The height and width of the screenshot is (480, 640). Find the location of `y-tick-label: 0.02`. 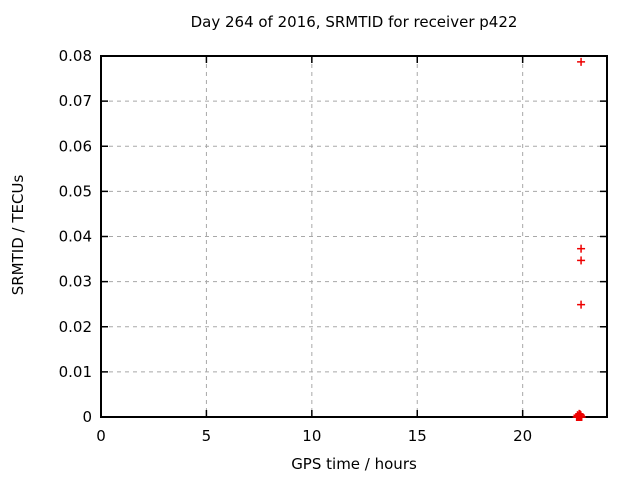

y-tick-label: 0.02 is located at coordinates (75, 327).